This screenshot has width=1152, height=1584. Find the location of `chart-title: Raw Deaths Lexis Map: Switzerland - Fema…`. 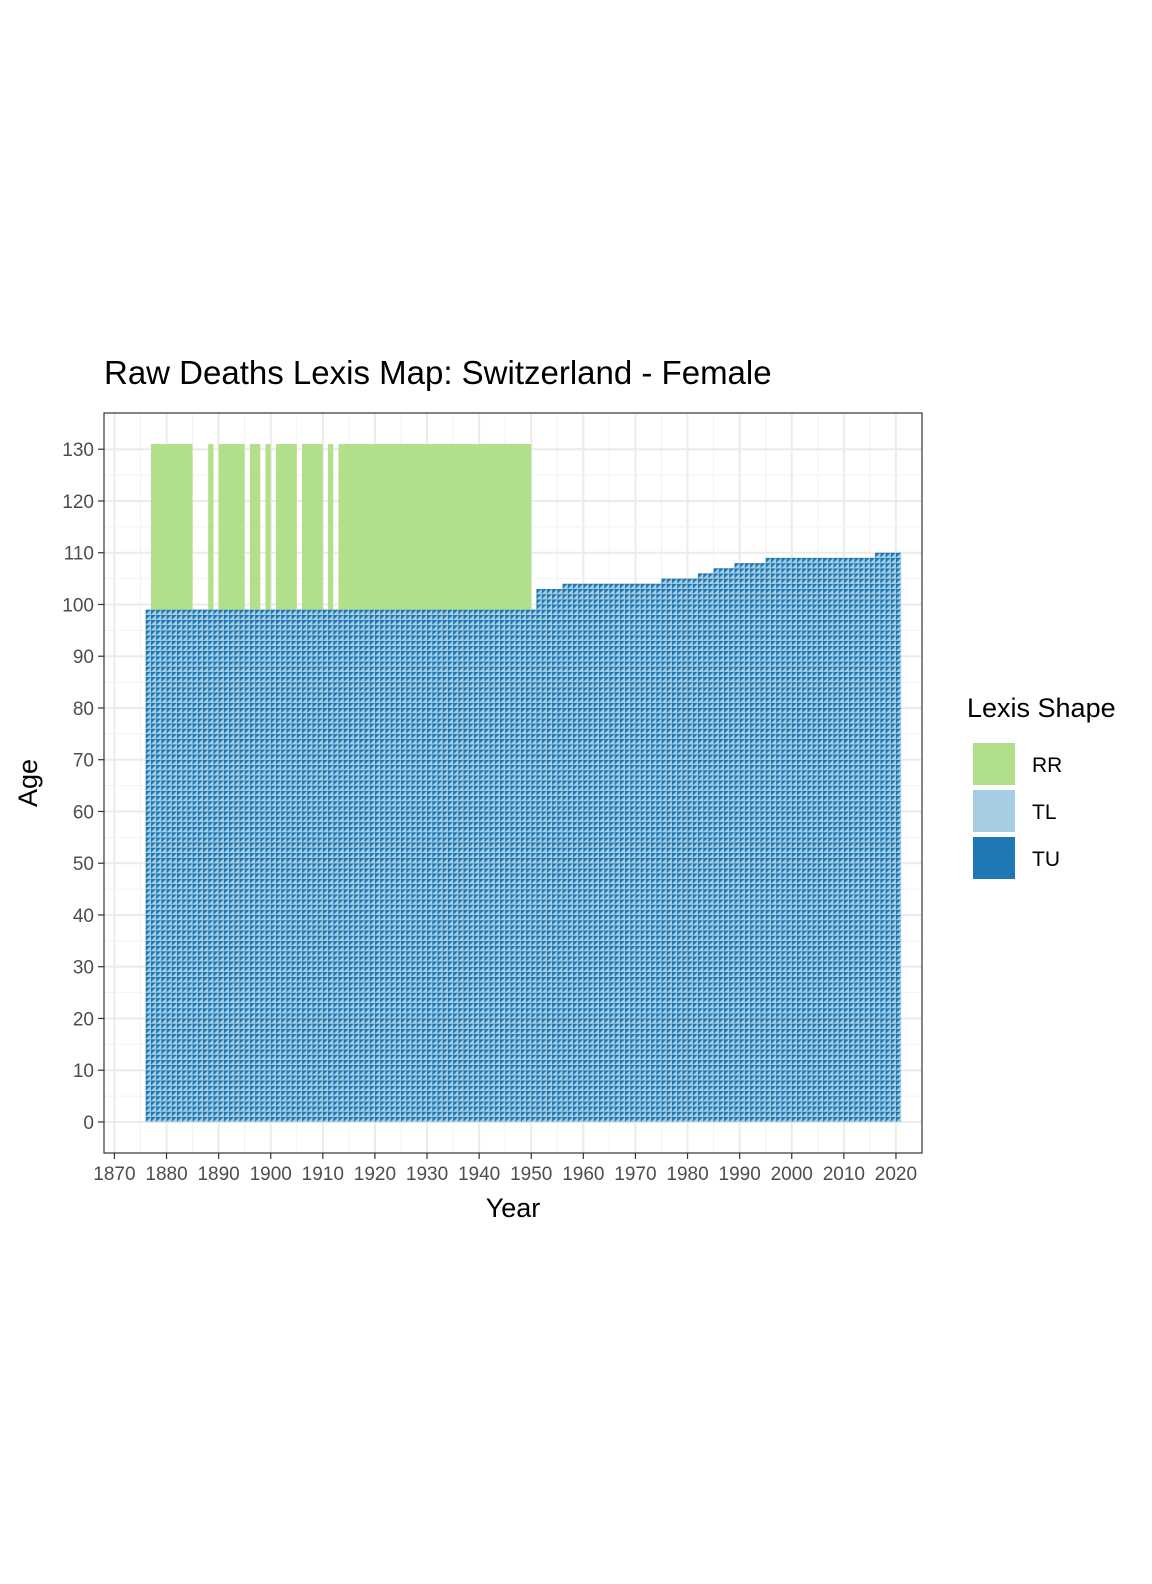

chart-title: Raw Deaths Lexis Map: Switzerland - Fema… is located at coordinates (438, 372).